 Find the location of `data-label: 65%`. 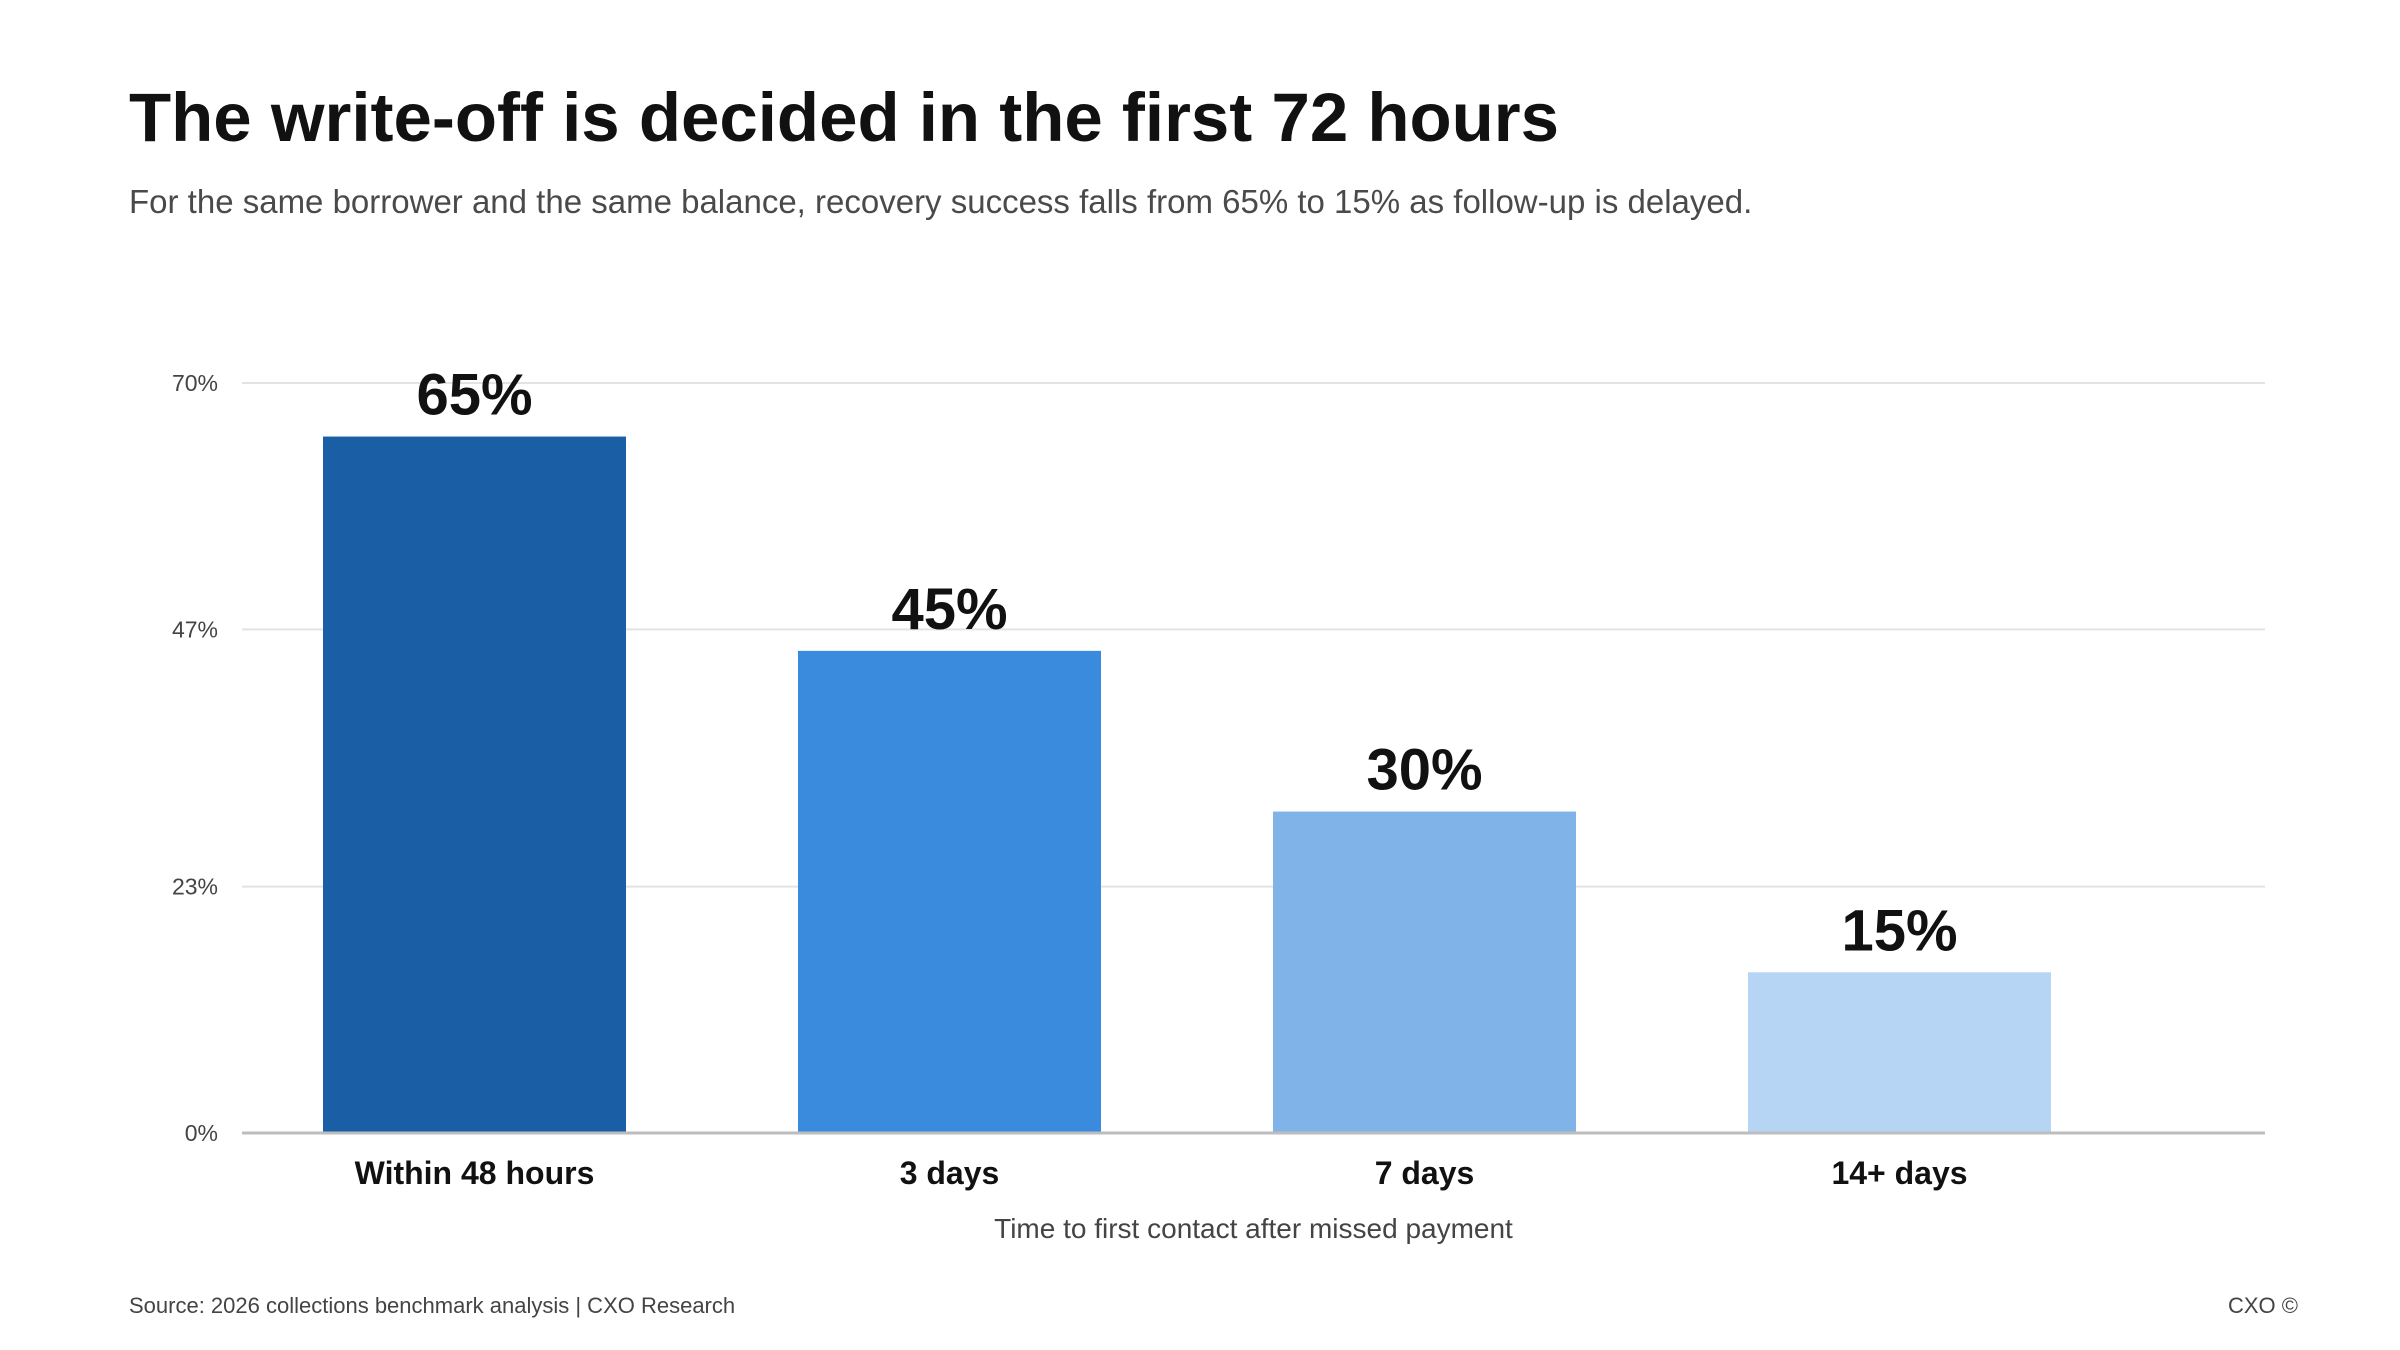

data-label: 65% is located at coordinates (474, 395).